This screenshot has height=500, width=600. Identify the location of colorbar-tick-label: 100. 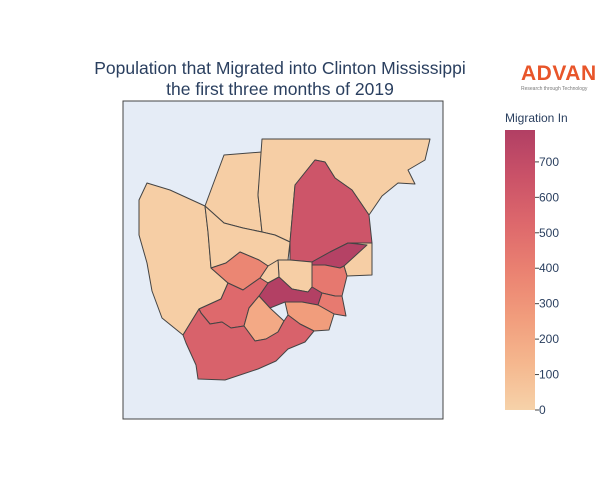
(549, 375).